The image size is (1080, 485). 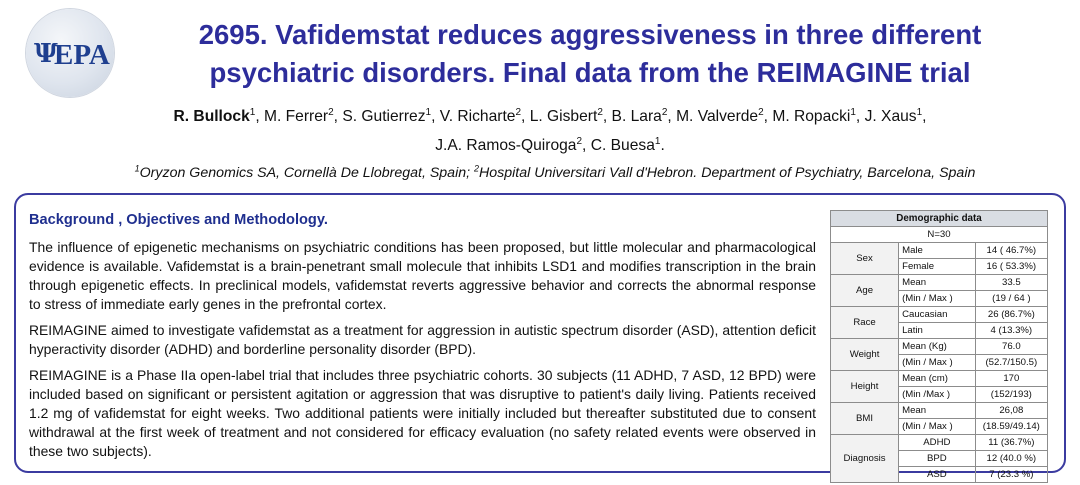 What do you see at coordinates (211, 116) in the screenshot?
I see `author-name: R. Bullock` at bounding box center [211, 116].